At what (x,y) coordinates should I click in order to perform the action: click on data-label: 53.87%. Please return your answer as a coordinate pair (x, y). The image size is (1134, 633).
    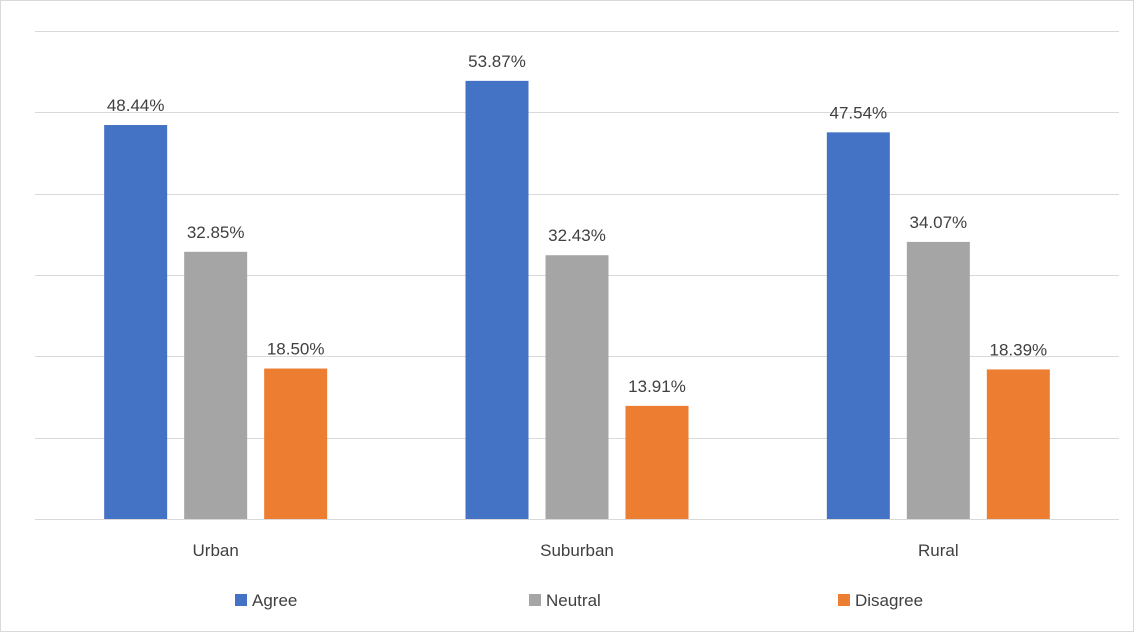
    Looking at the image, I should click on (497, 61).